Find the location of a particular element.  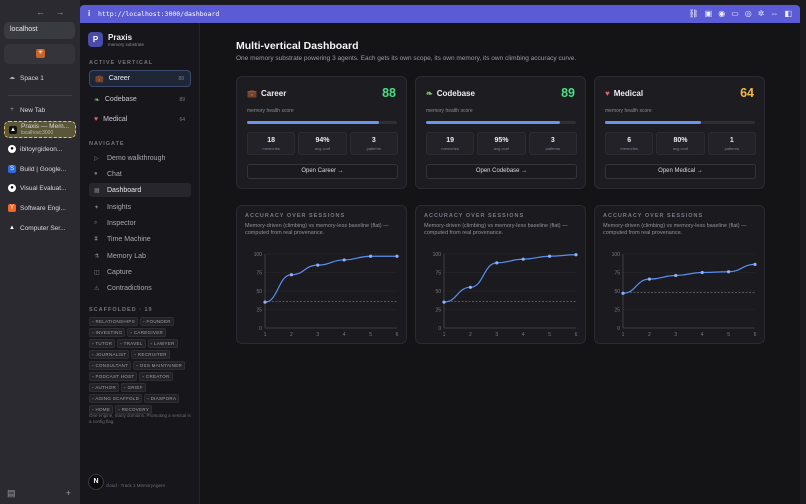

scaffolded-tag: ▫ DIASPORA is located at coordinates (162, 398).